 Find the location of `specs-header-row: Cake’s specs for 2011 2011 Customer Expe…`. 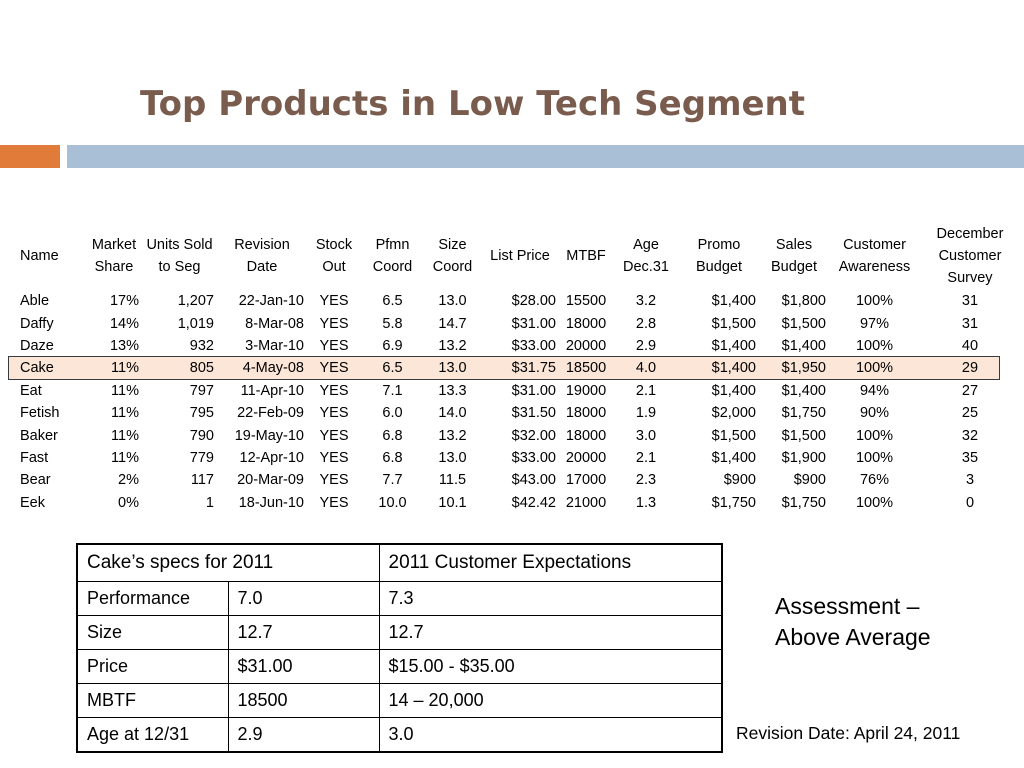

specs-header-row: Cake’s specs for 2011 2011 Customer Expe… is located at coordinates (399, 562).